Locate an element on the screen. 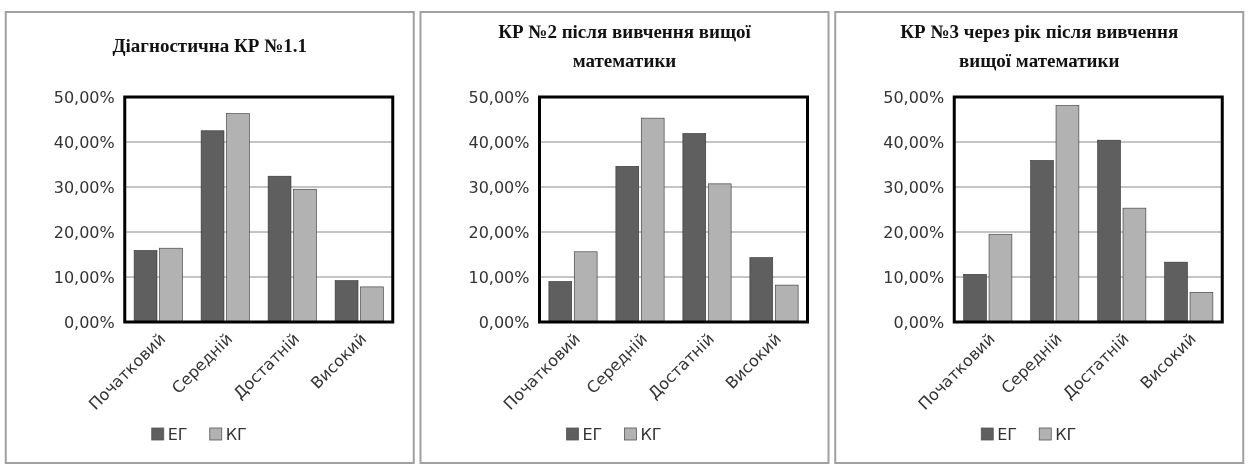  chart-title: КР №2 після вивчення вищої математики is located at coordinates (625, 46).